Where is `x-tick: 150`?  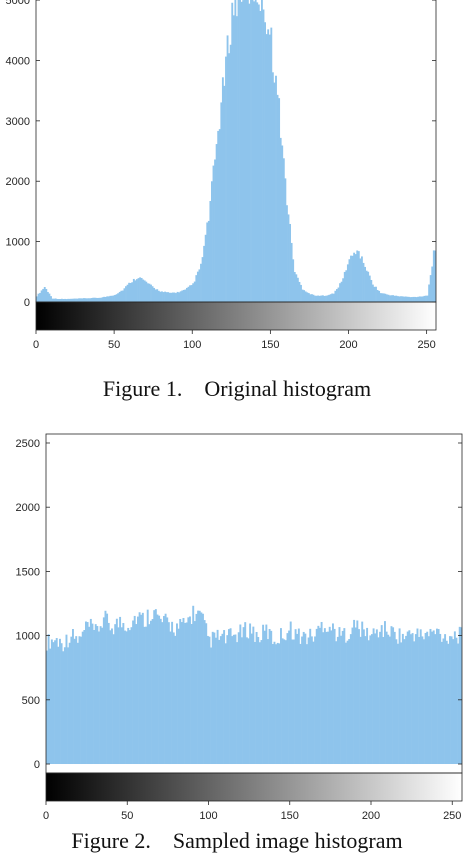
x-tick: 150 is located at coordinates (270, 340).